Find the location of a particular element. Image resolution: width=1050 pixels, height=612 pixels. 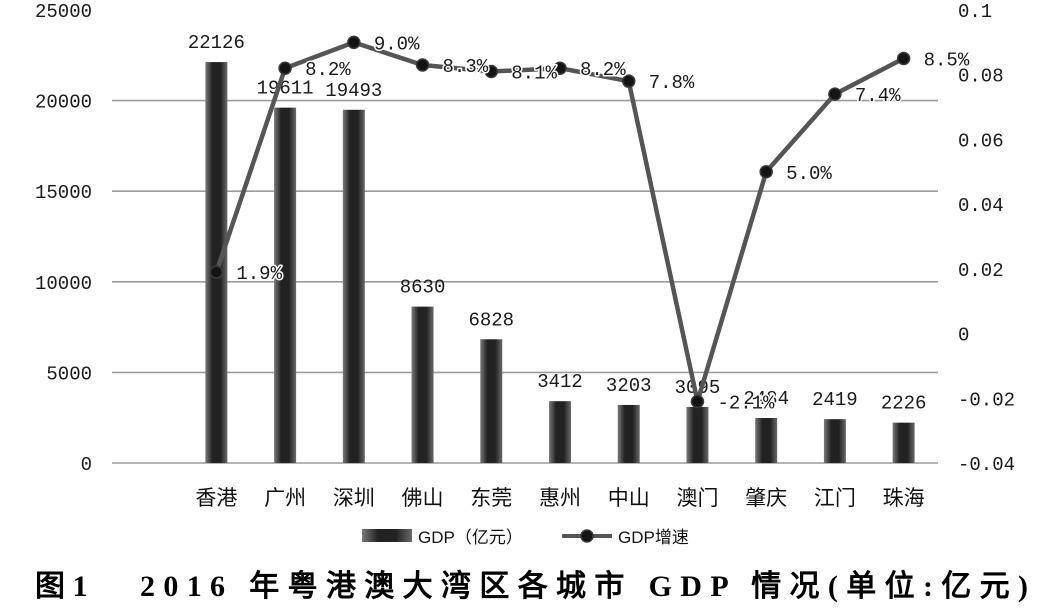

x-axis: 香港 广州 深圳 佛山 东莞 惠州 中山 澳门 肇庆 江门 珠海 is located at coordinates (559, 498).